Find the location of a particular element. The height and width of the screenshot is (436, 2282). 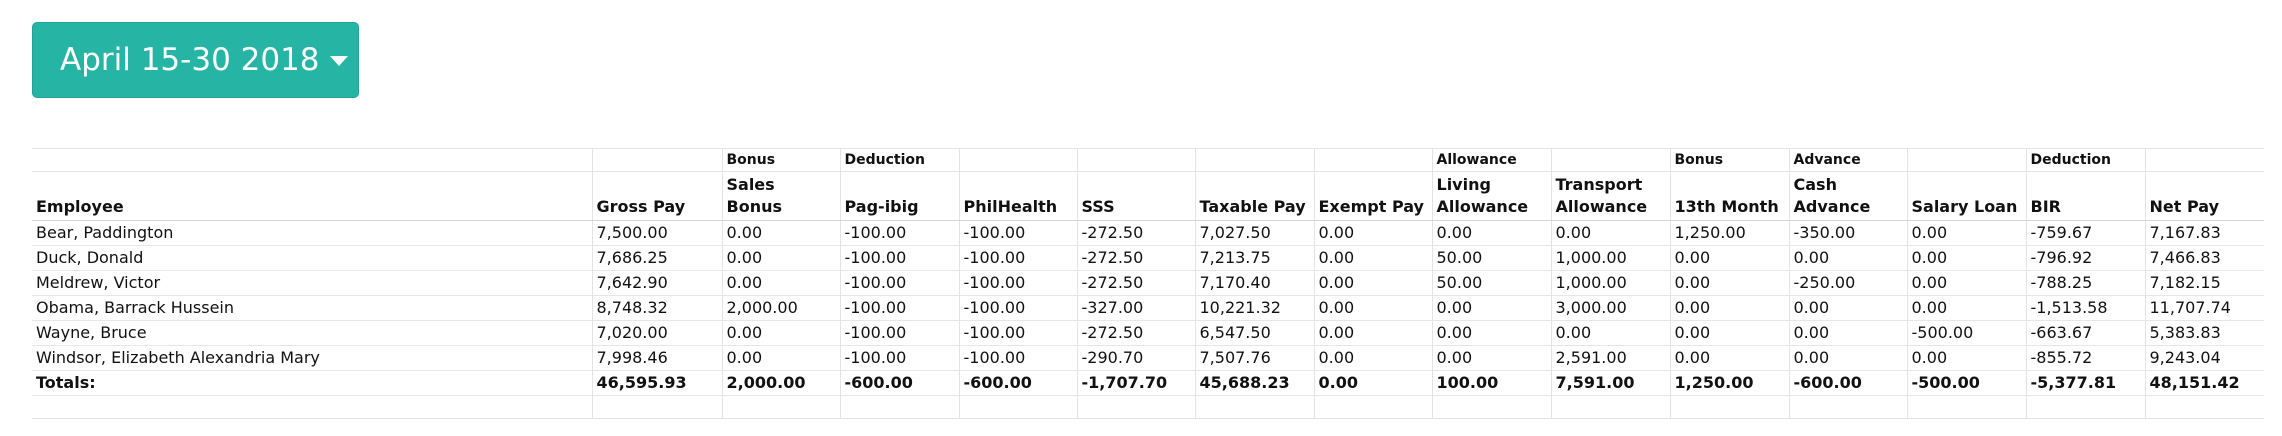

employee-name-cell: Wayne, Bruce is located at coordinates (312, 333).